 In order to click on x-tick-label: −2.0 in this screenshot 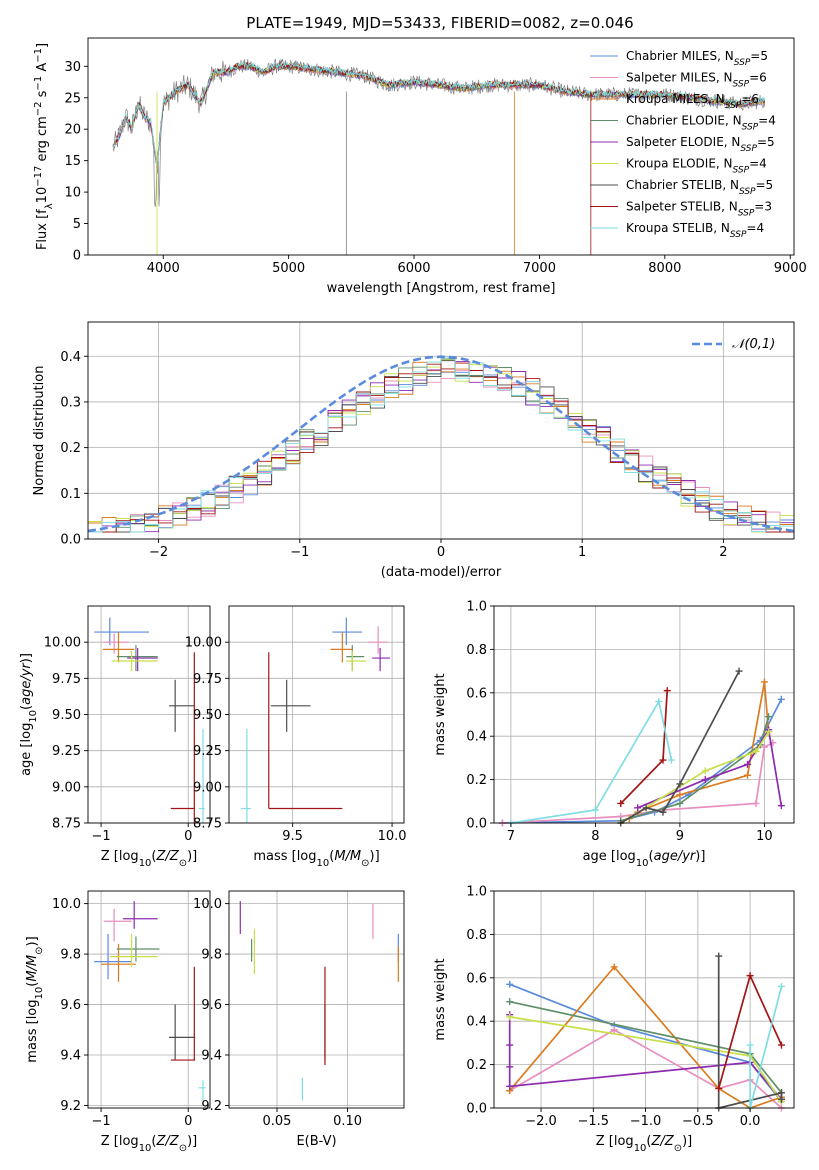, I will do `click(541, 1121)`.